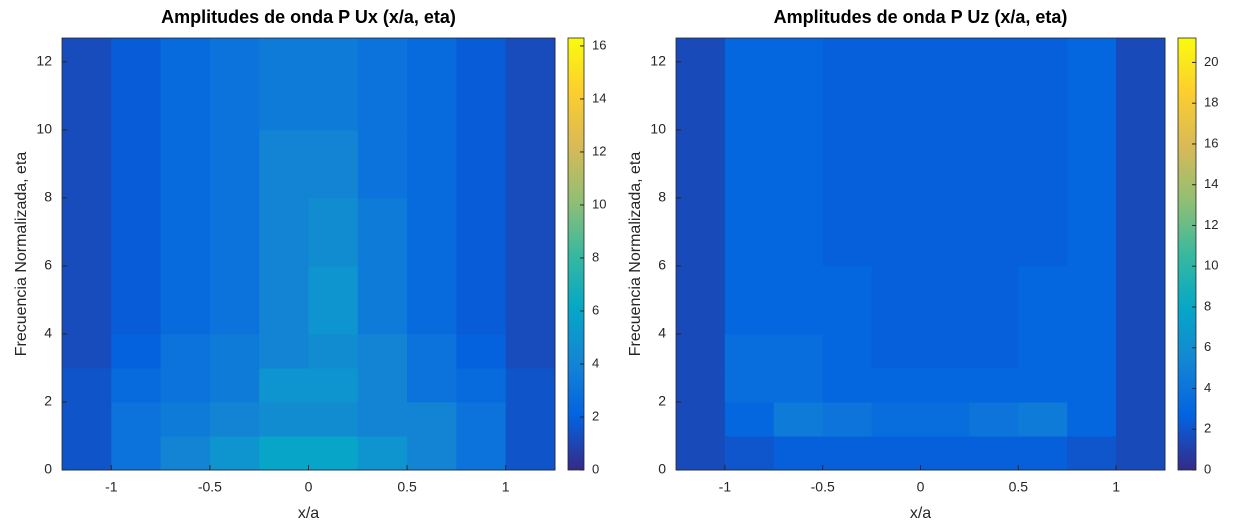 The image size is (1233, 527). I want to click on y-tick-label: 8, so click(662, 197).